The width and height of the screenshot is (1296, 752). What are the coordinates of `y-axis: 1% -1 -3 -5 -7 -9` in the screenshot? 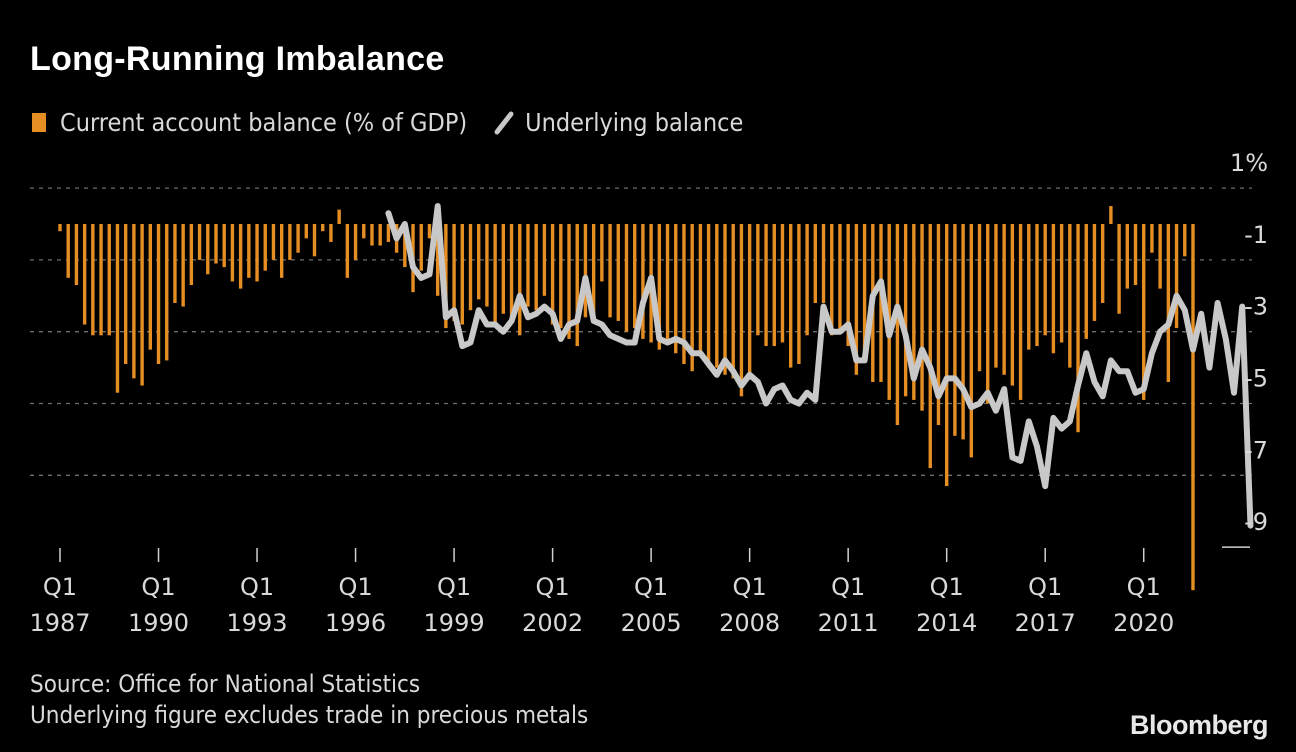 It's located at (1249, 342).